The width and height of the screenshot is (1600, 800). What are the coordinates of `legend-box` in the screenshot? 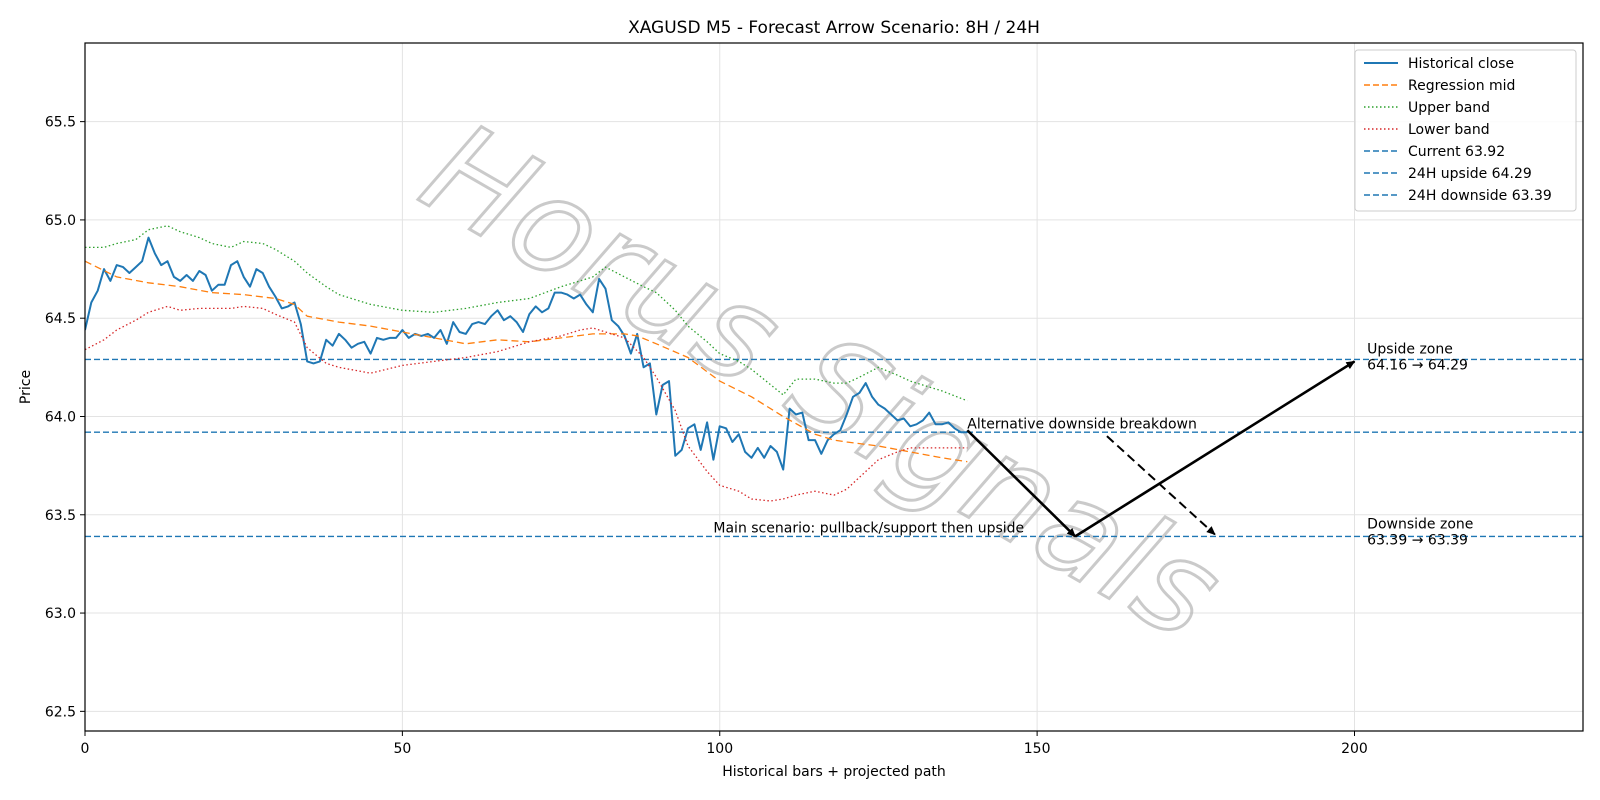 It's located at (1465, 130).